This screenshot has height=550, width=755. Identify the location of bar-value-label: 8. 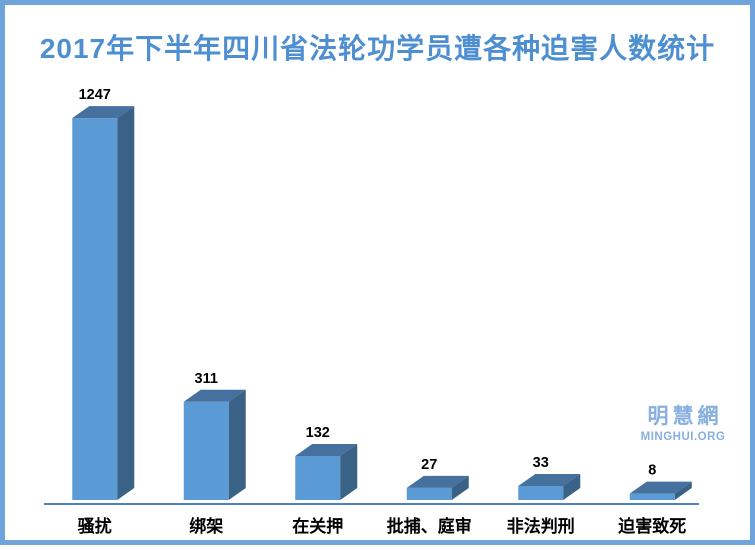
(652, 471).